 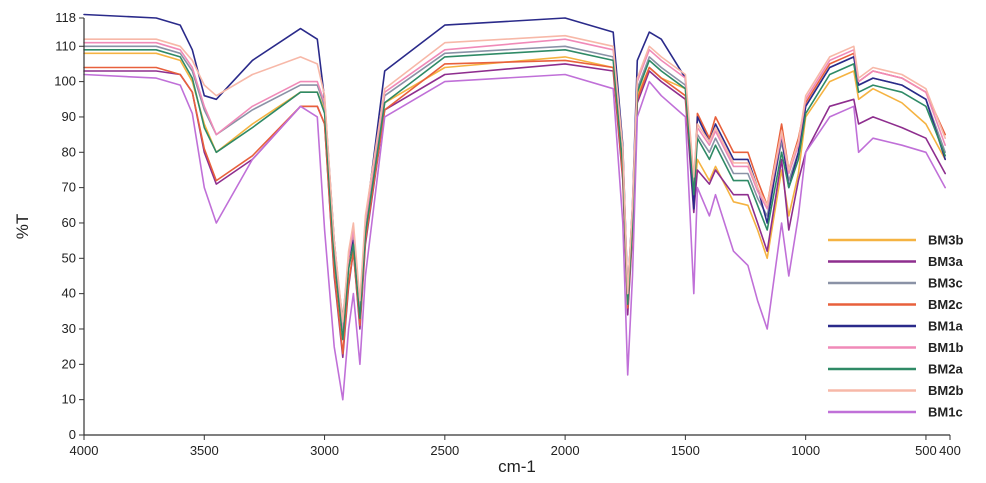 I want to click on y-tick-label: 30, so click(x=69, y=328).